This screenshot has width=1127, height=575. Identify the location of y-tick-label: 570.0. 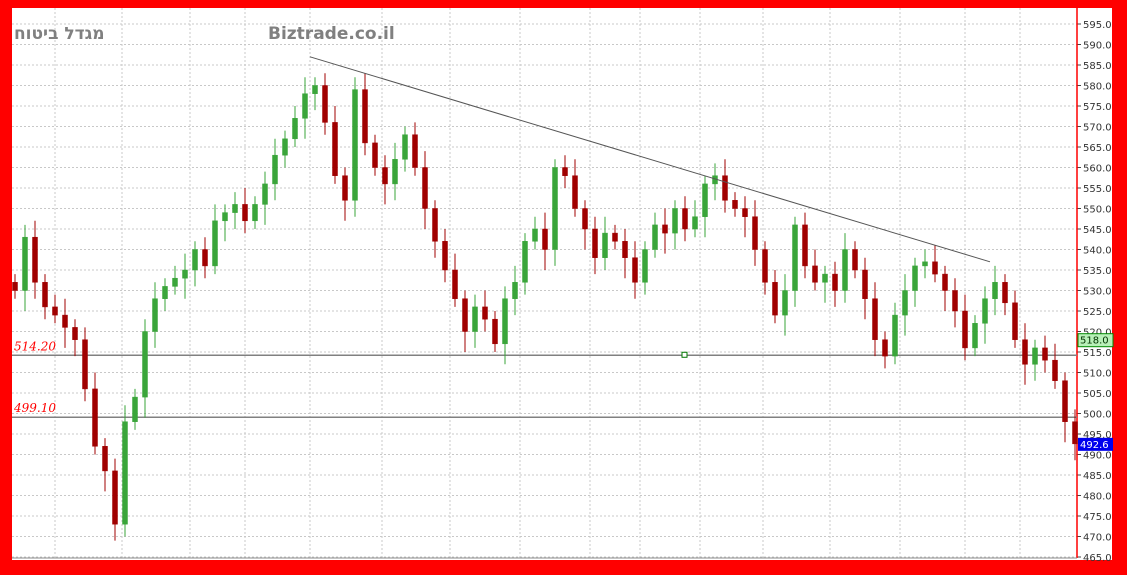
(1097, 128).